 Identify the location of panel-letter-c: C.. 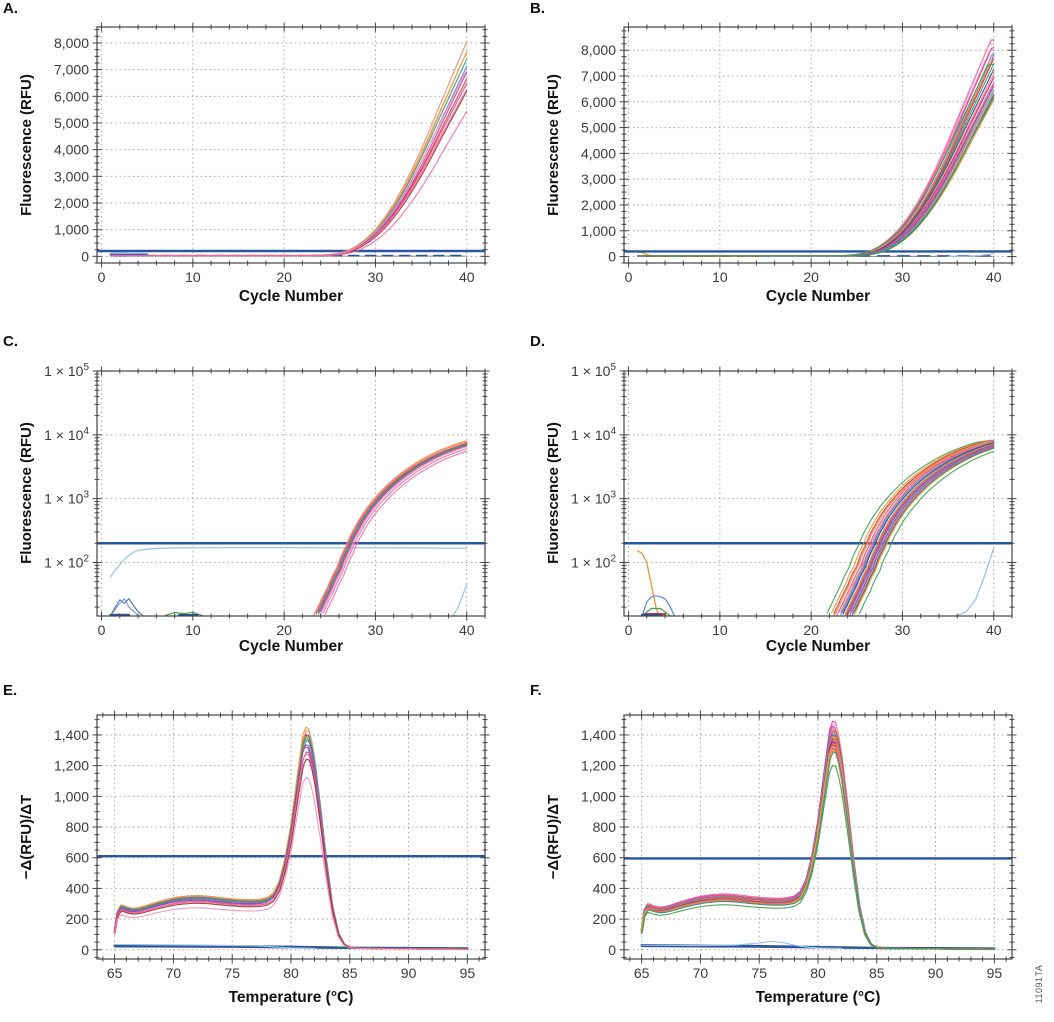
(10, 341).